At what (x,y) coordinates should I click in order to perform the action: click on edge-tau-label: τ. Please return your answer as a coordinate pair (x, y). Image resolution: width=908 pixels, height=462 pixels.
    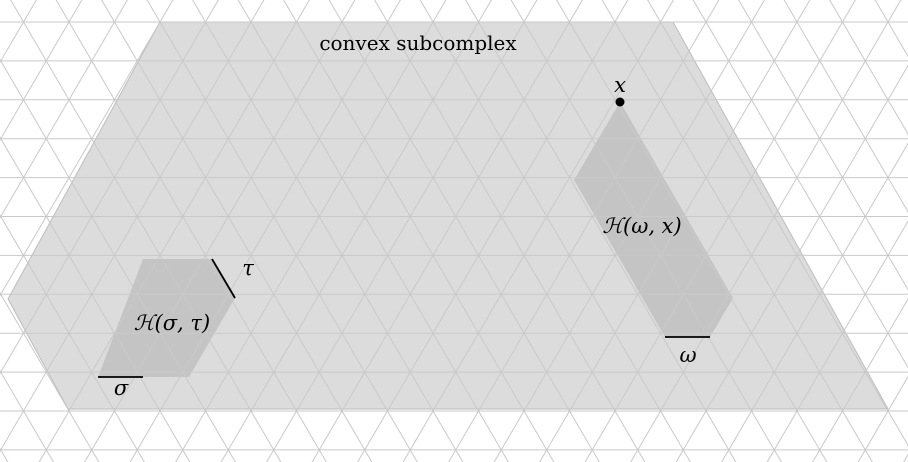
    Looking at the image, I should click on (248, 268).